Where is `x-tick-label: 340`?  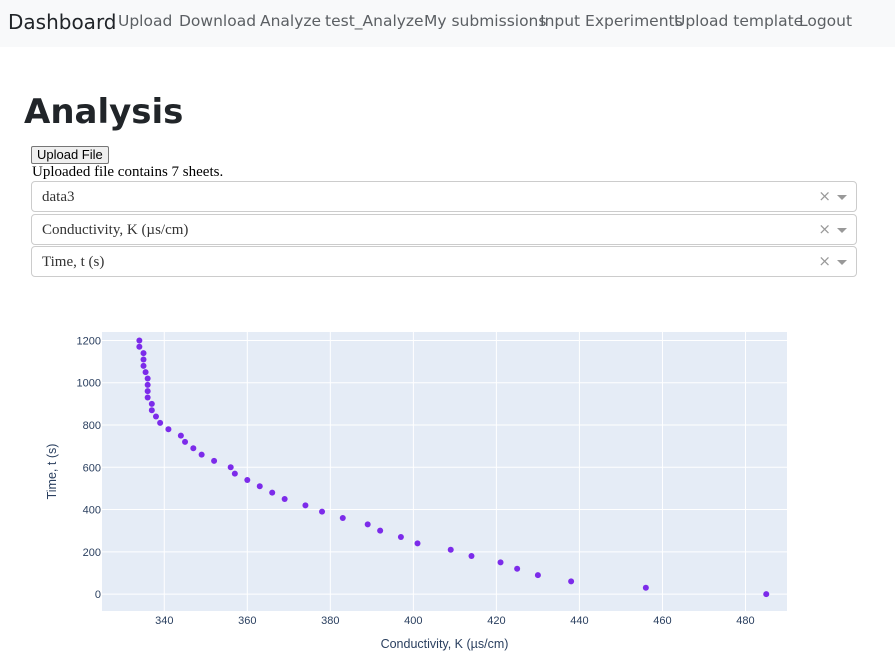
x-tick-label: 340 is located at coordinates (164, 621).